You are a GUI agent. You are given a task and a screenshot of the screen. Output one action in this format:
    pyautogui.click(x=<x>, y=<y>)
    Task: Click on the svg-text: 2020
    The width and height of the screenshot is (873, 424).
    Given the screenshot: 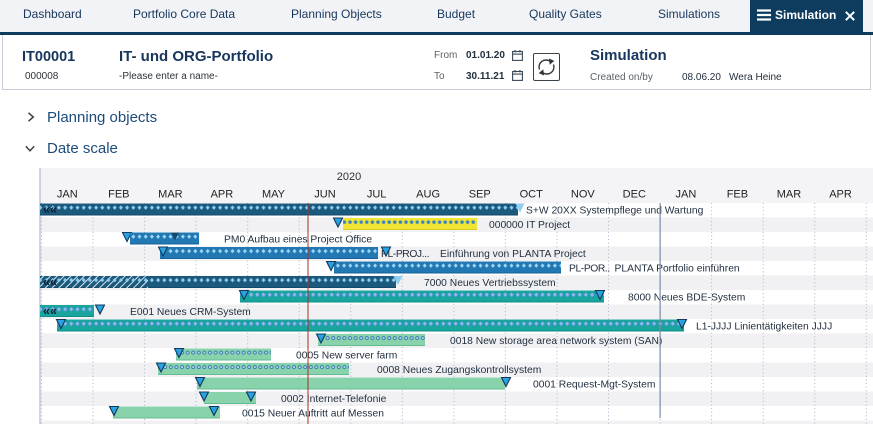 What is the action you would take?
    pyautogui.click(x=349, y=177)
    